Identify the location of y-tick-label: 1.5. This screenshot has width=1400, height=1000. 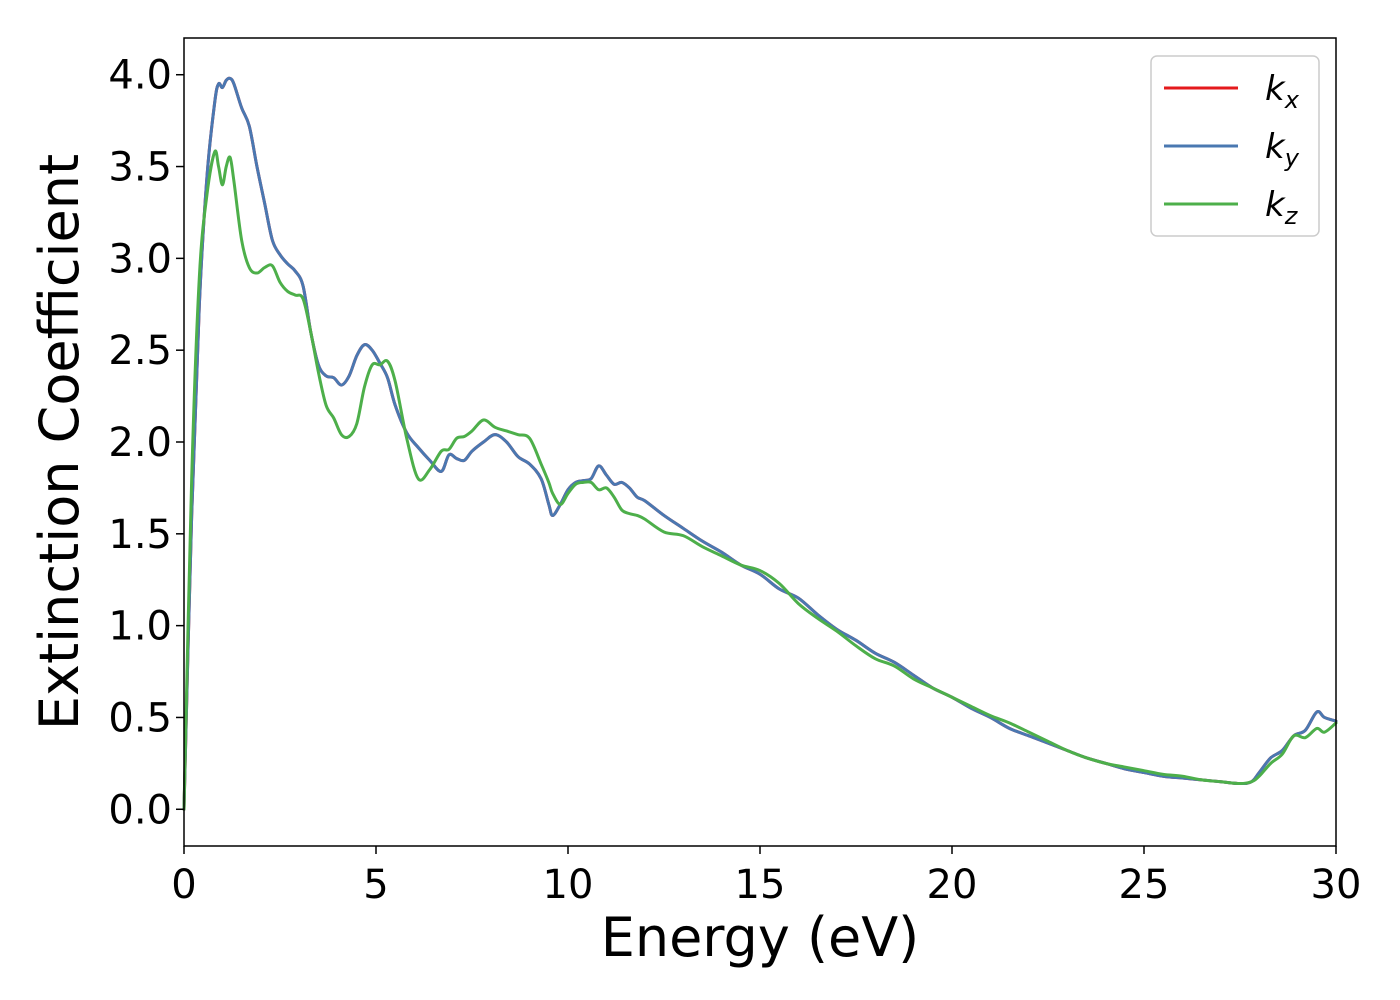
(140, 535).